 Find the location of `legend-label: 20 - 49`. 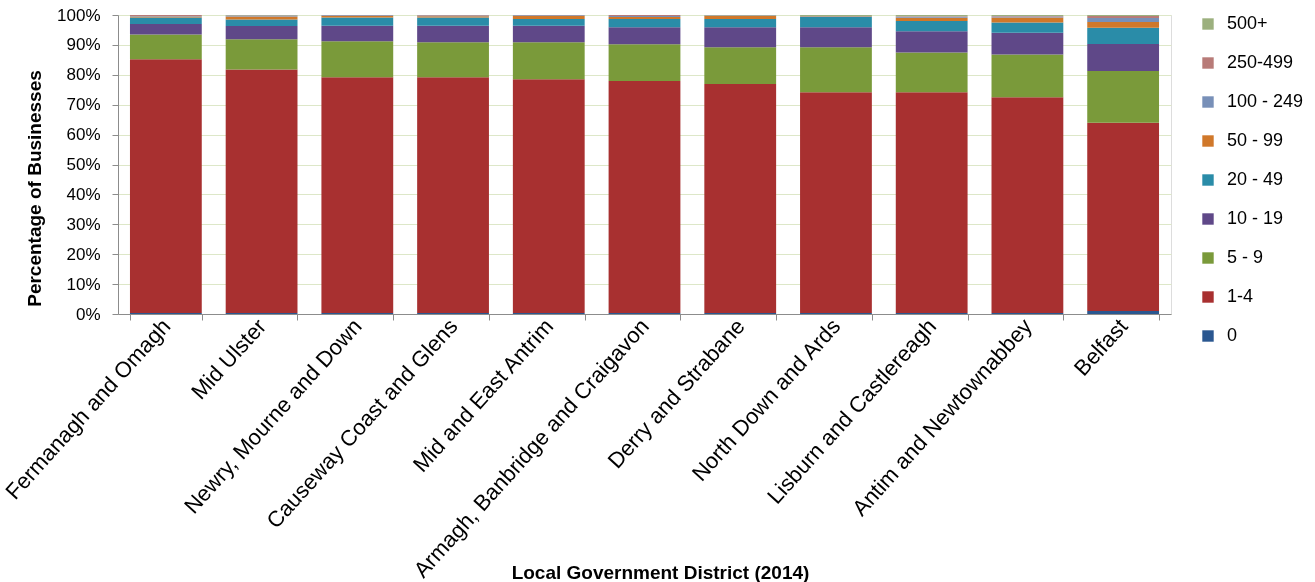

legend-label: 20 - 49 is located at coordinates (1255, 179).